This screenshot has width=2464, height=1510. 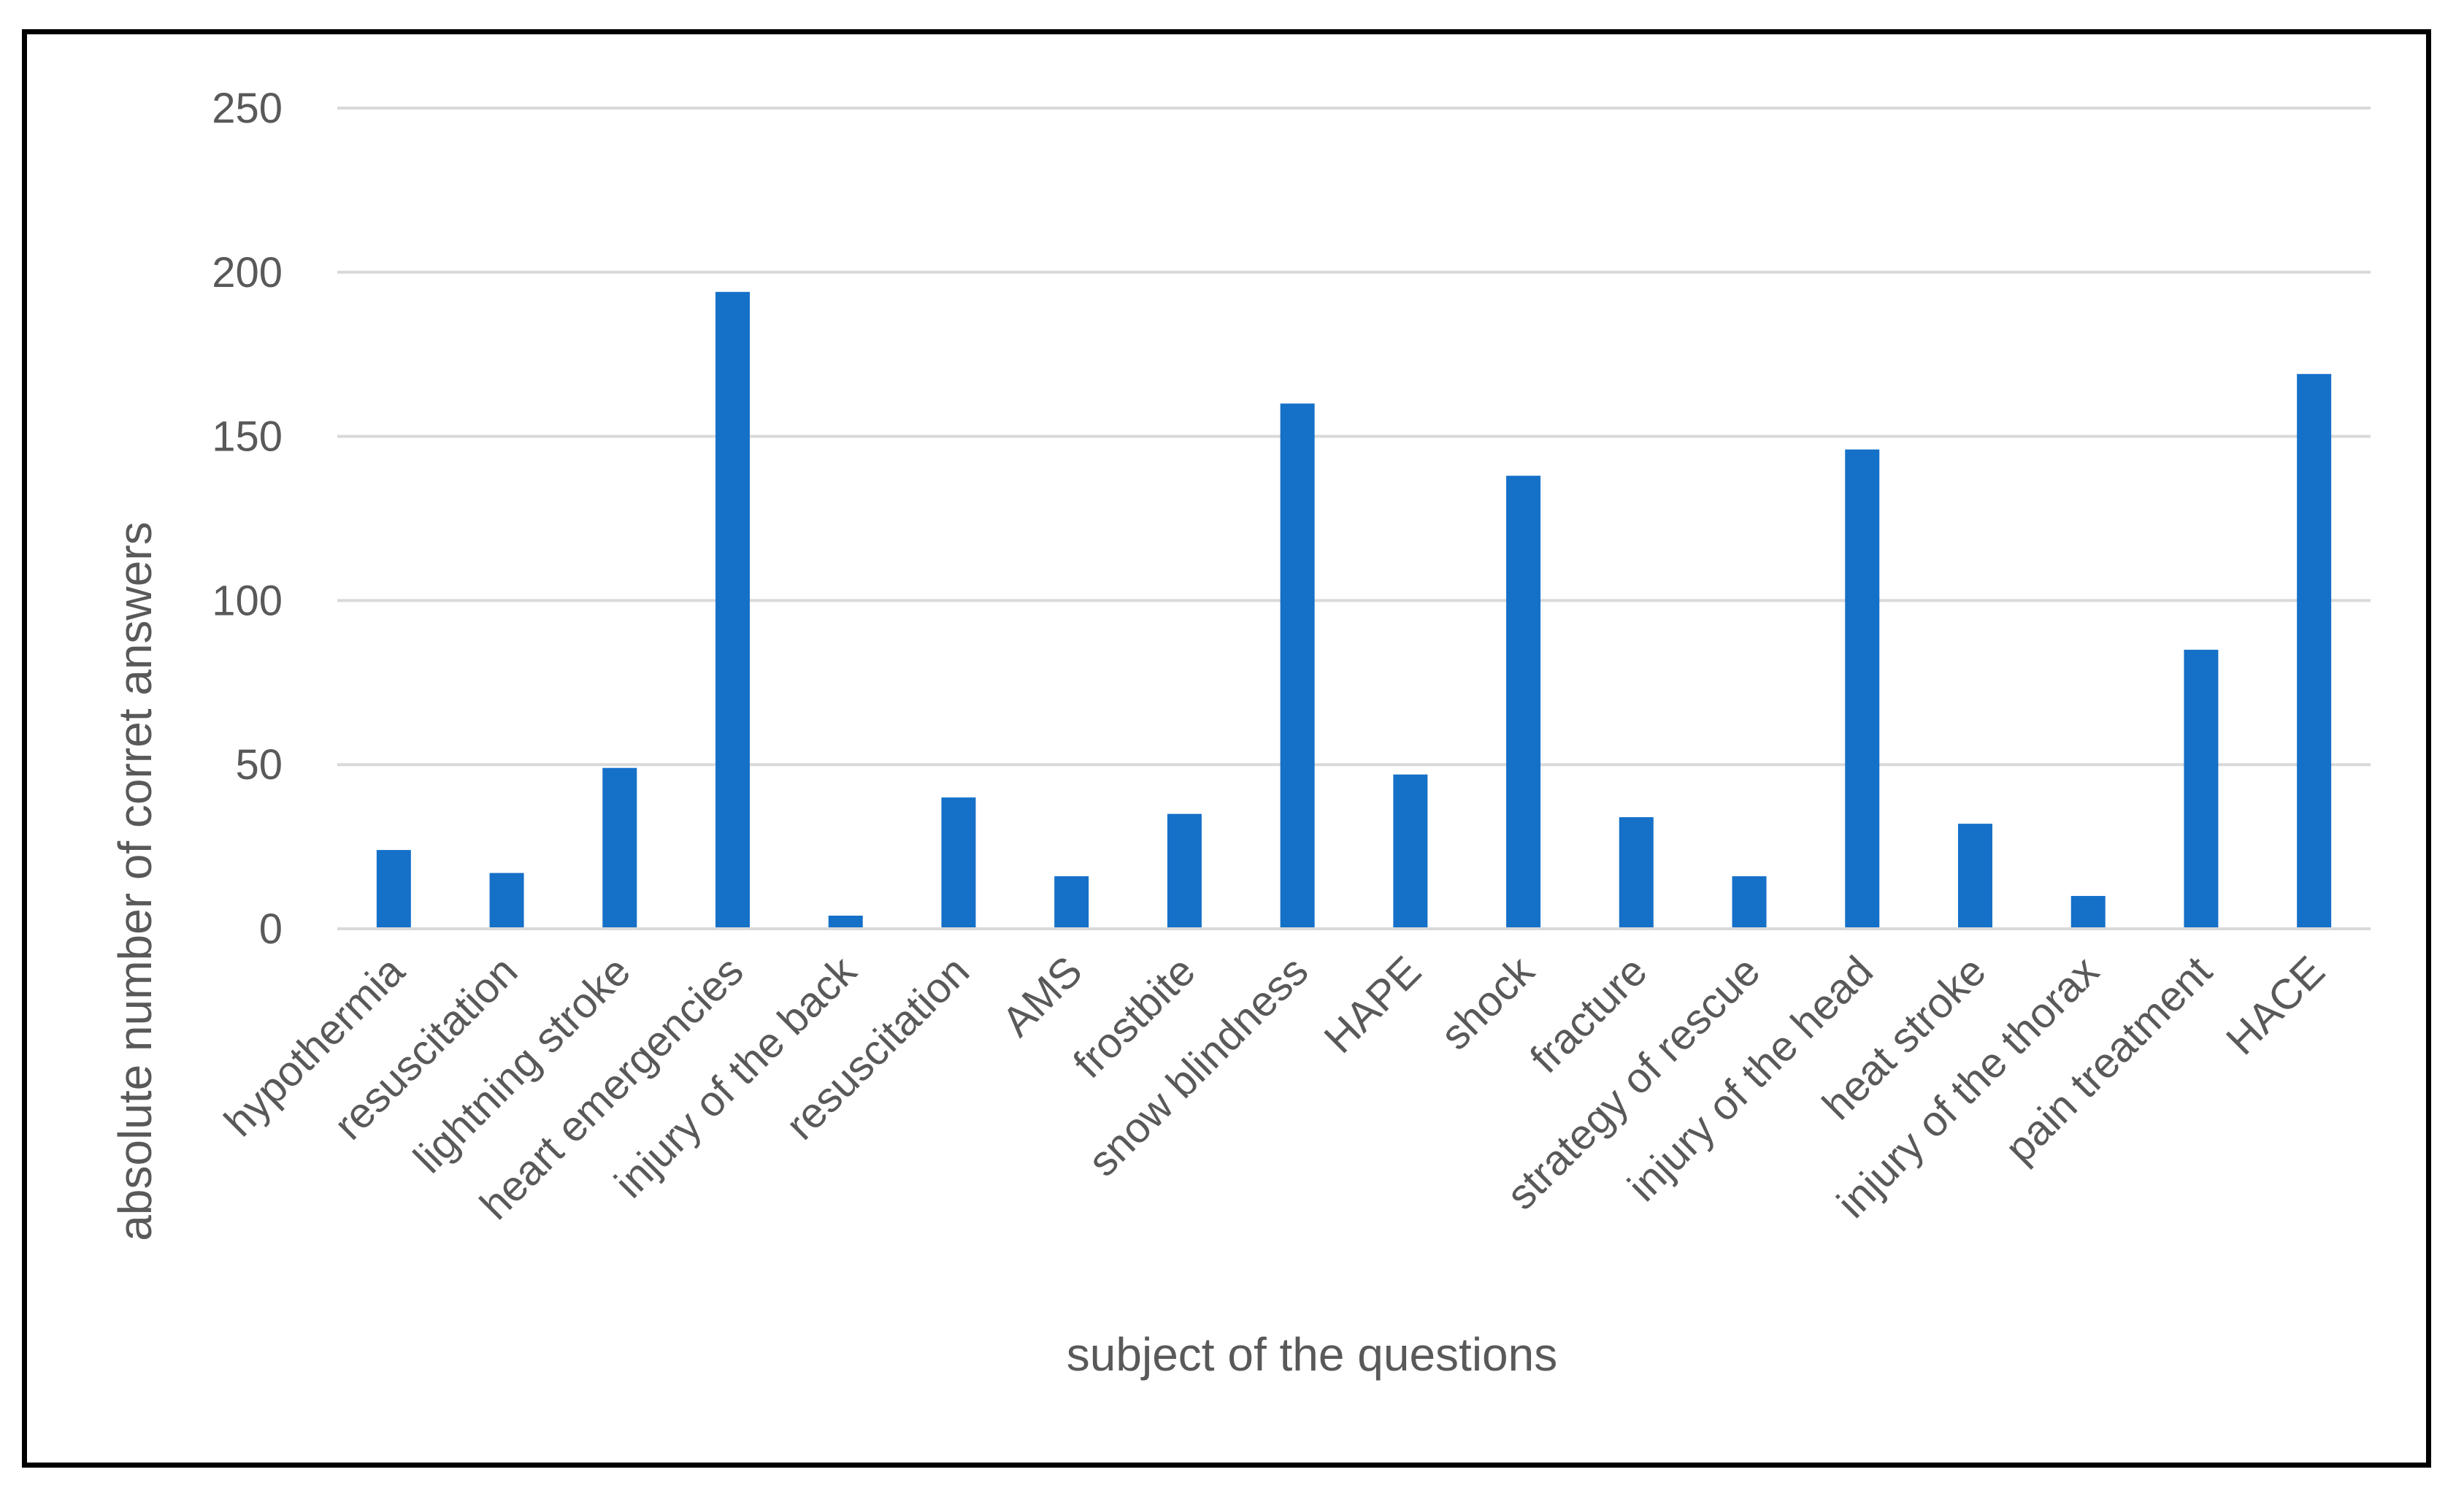 I want to click on x-axis-title: subject of the questions, so click(x=1312, y=1354).